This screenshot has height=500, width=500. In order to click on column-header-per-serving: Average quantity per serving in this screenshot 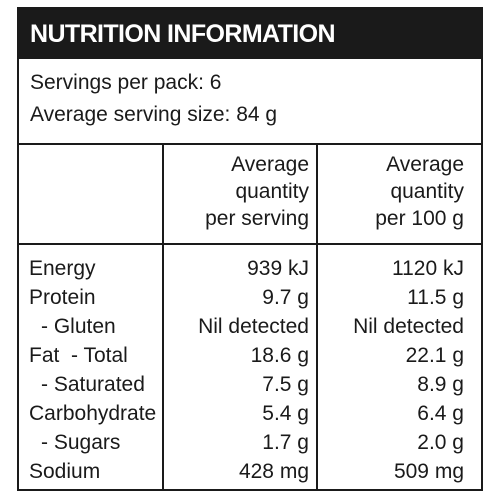, I will do `click(257, 191)`.